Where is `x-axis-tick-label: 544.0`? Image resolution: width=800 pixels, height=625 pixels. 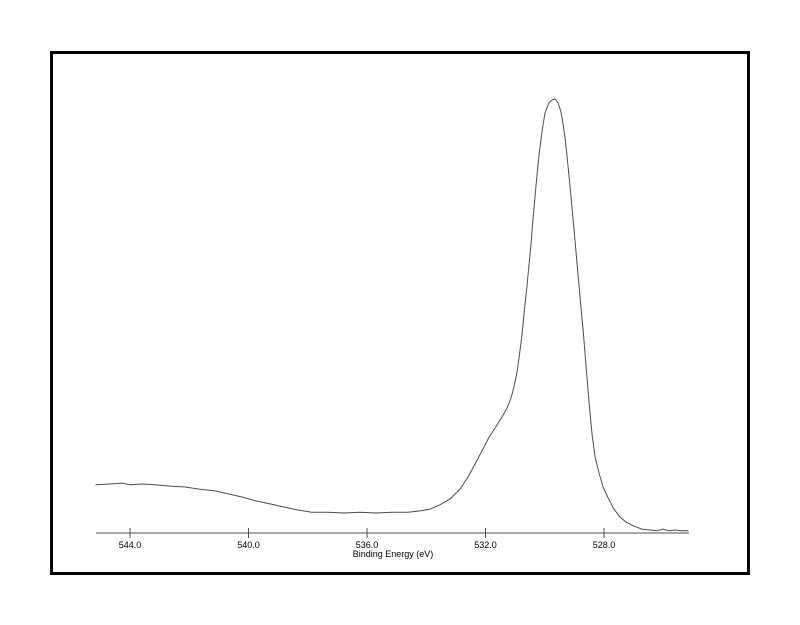
x-axis-tick-label: 544.0 is located at coordinates (130, 545).